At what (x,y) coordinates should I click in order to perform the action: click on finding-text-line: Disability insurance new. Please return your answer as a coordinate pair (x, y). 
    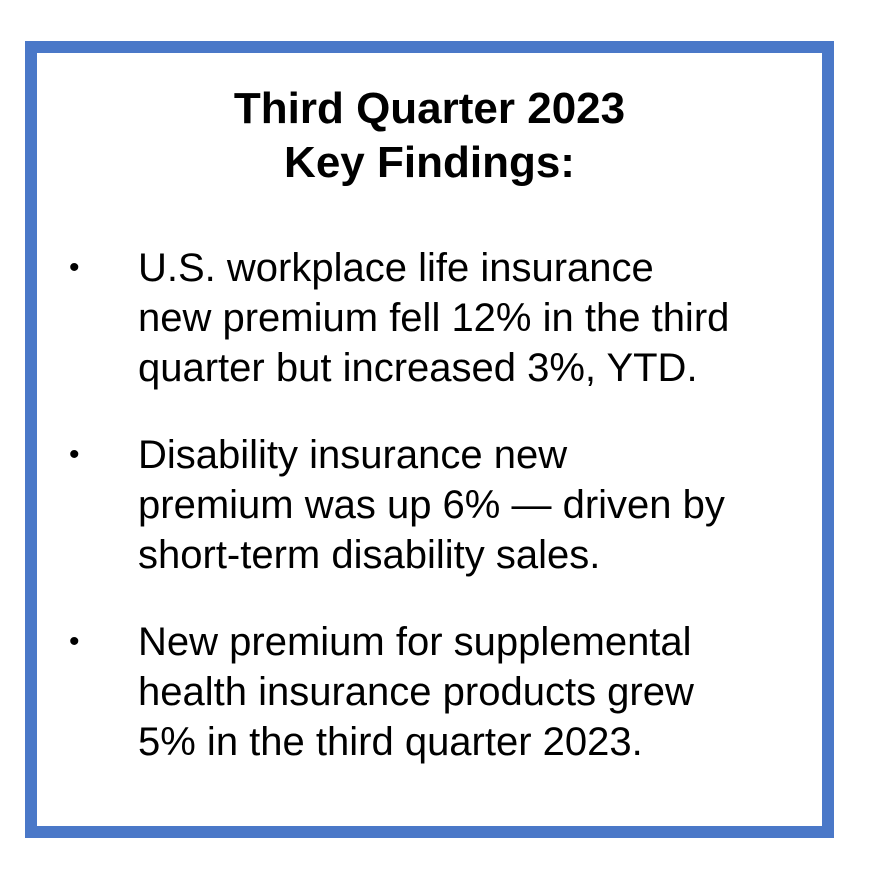
    Looking at the image, I should click on (353, 455).